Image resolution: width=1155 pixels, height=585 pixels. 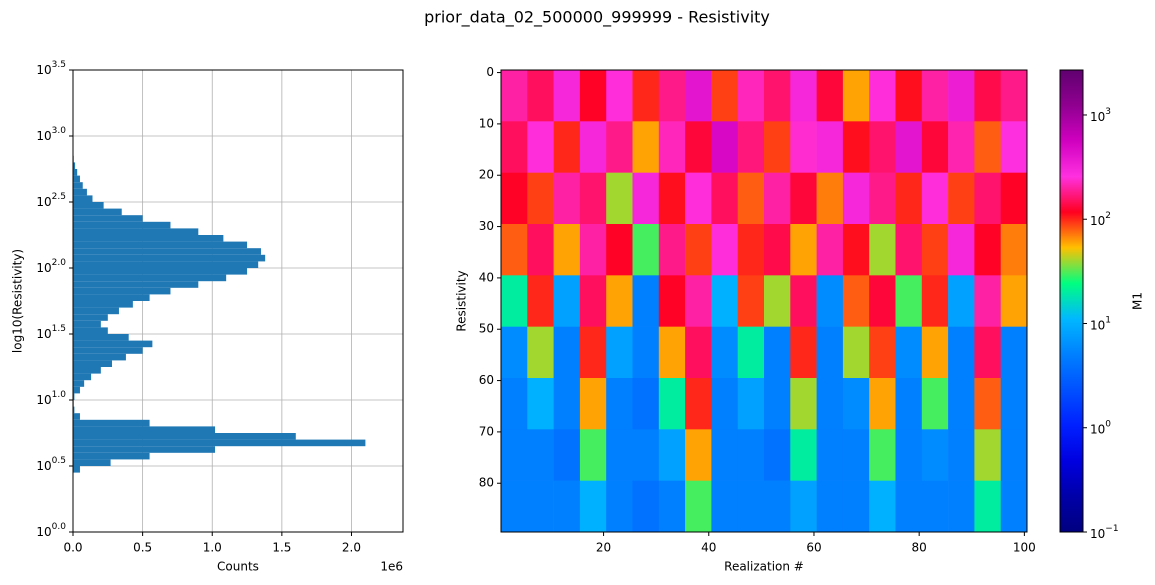 What do you see at coordinates (603, 548) in the screenshot?
I see `x-tick-label: 20` at bounding box center [603, 548].